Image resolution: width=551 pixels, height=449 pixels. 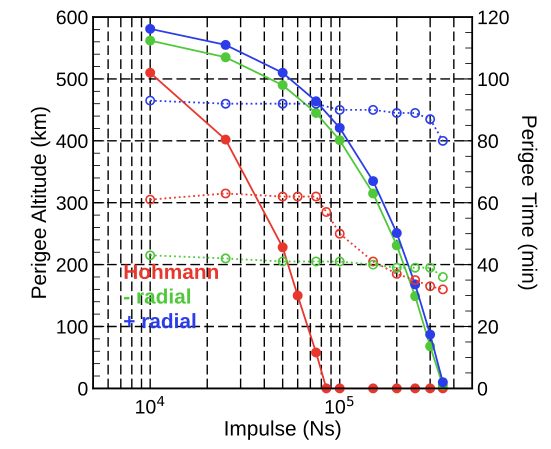 I want to click on y2-tick-label: 40, so click(x=488, y=265).